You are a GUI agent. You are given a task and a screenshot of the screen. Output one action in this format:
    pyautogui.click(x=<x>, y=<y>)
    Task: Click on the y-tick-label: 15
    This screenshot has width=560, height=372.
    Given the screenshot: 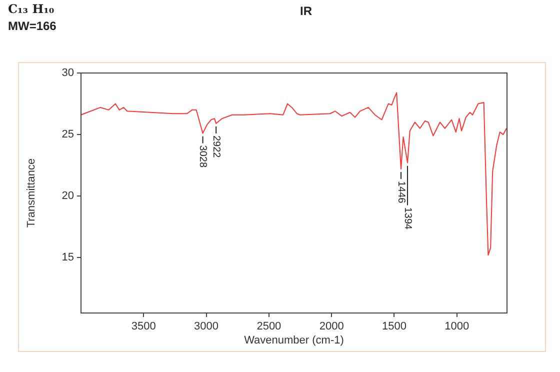 What is the action you would take?
    pyautogui.click(x=68, y=258)
    